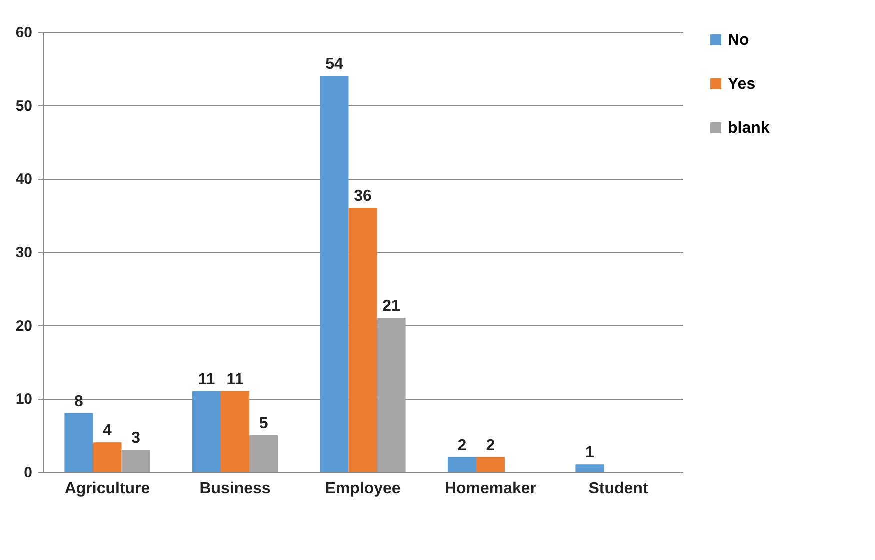 The width and height of the screenshot is (875, 560). I want to click on data-label: 5, so click(263, 423).